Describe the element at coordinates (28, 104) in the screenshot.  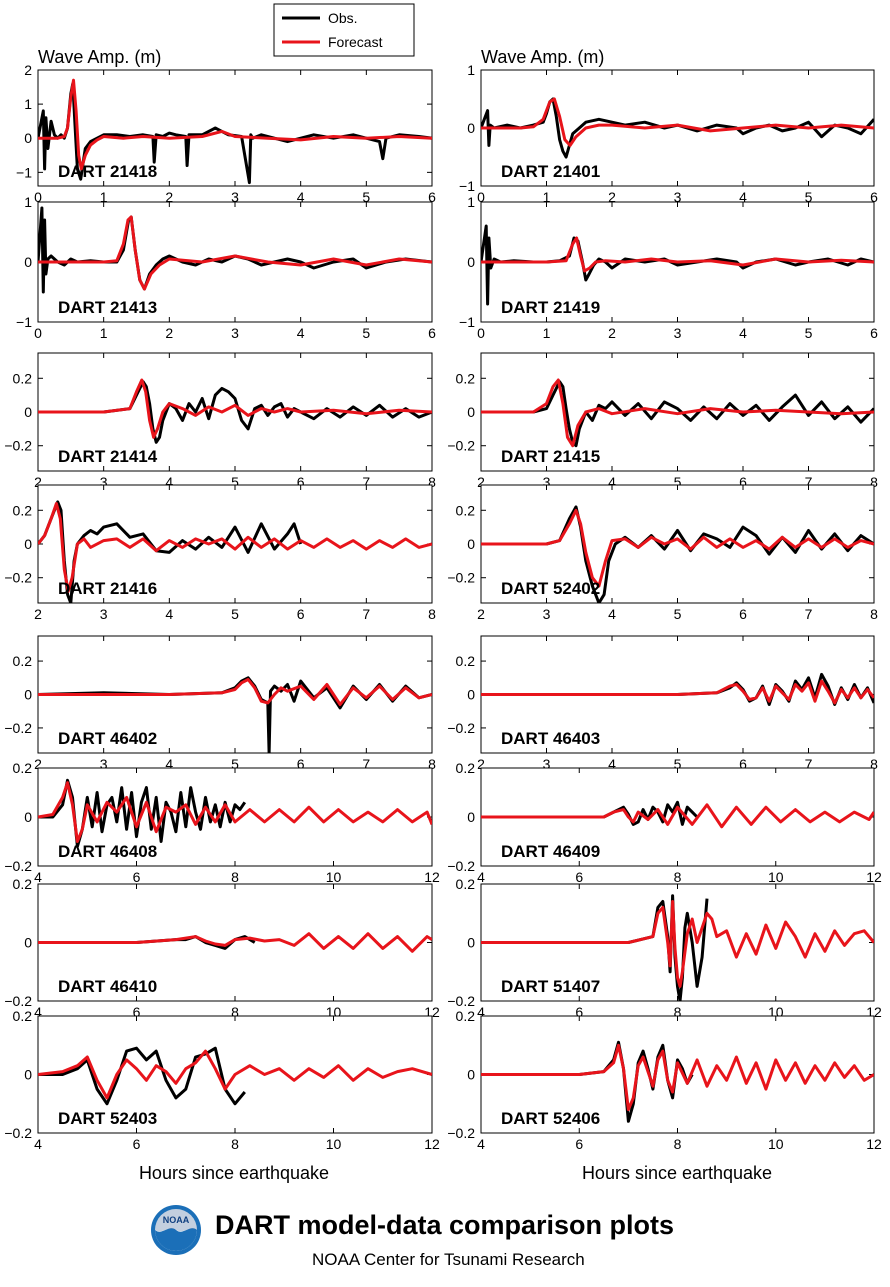
I see `y-tick-label: 1` at that location.